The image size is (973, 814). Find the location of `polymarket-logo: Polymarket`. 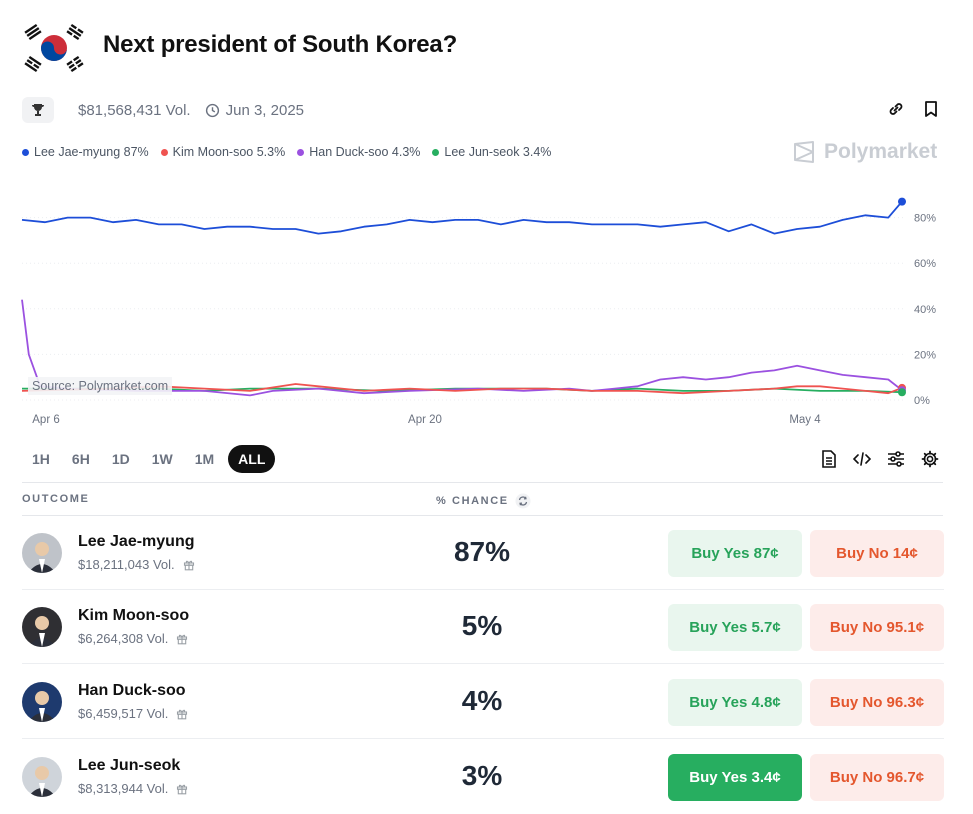

polymarket-logo: Polymarket is located at coordinates (864, 152).